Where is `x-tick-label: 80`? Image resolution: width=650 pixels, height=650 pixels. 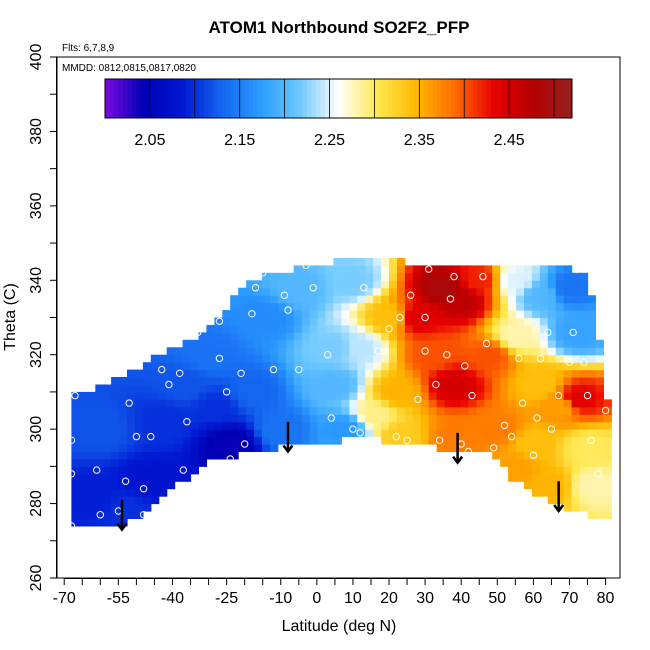 x-tick-label: 80 is located at coordinates (606, 598).